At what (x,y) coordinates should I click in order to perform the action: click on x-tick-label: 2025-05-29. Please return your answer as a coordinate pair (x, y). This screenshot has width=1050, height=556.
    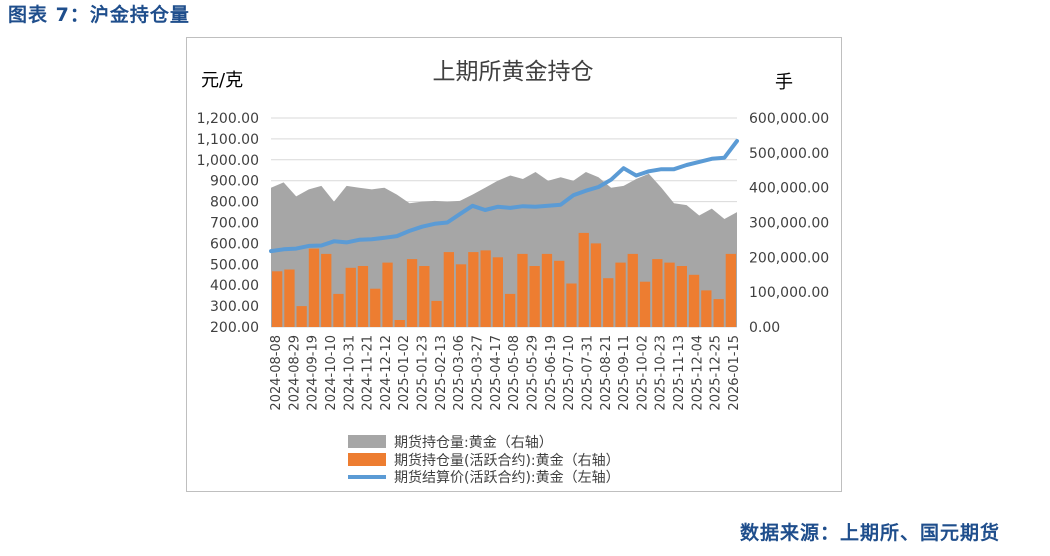
    Looking at the image, I should click on (533, 373).